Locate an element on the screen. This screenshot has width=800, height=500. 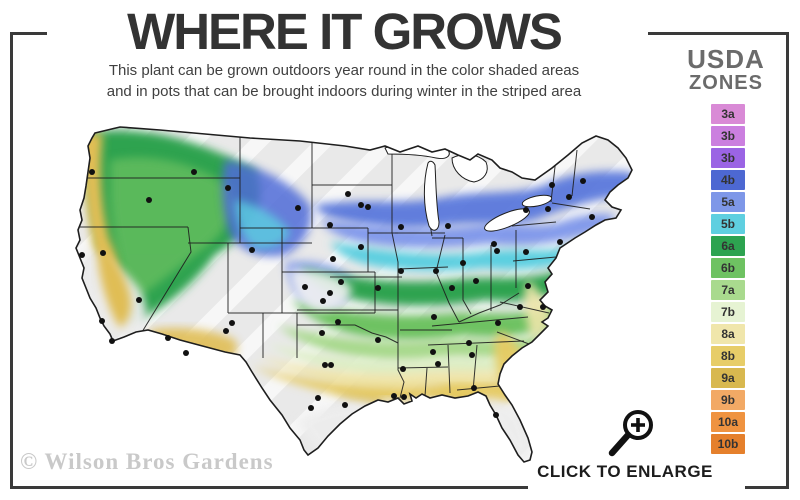
zone-chip-8a-10: 8a is located at coordinates (728, 334).